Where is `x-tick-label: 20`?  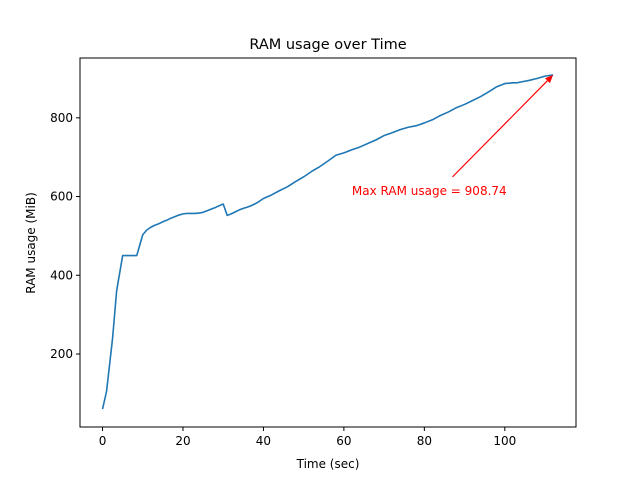 x-tick-label: 20 is located at coordinates (182, 441).